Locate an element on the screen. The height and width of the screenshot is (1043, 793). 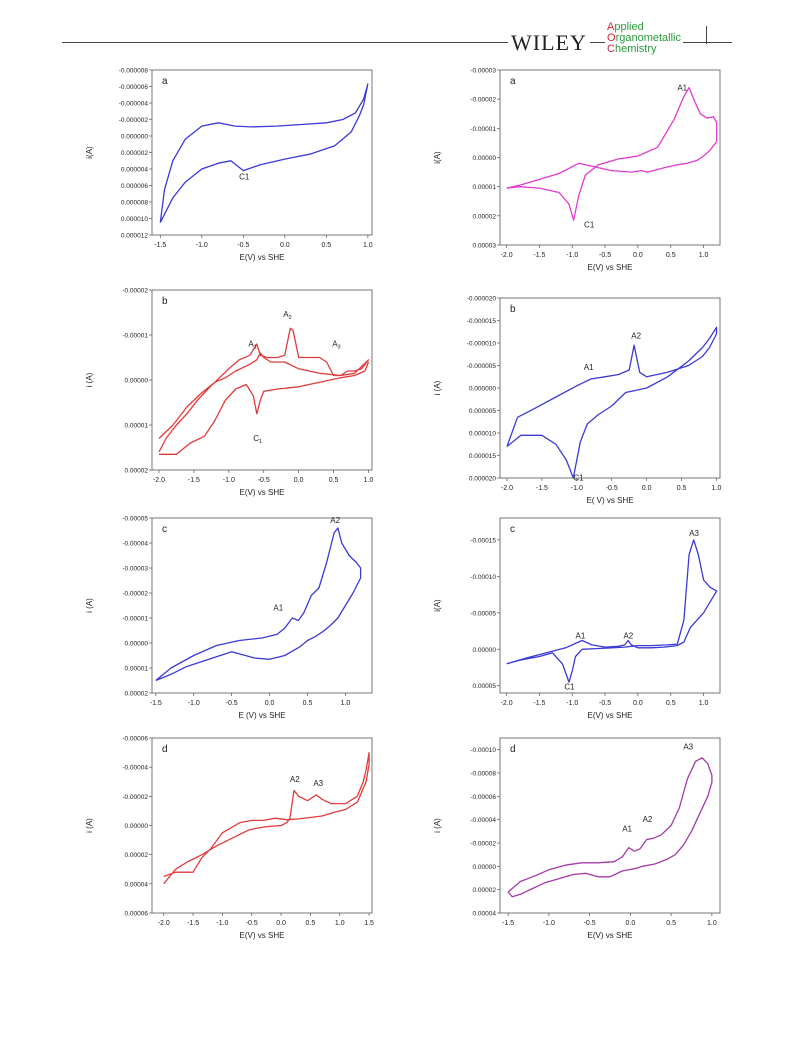
y-tick-label: -0.000004 is located at coordinates (134, 104).